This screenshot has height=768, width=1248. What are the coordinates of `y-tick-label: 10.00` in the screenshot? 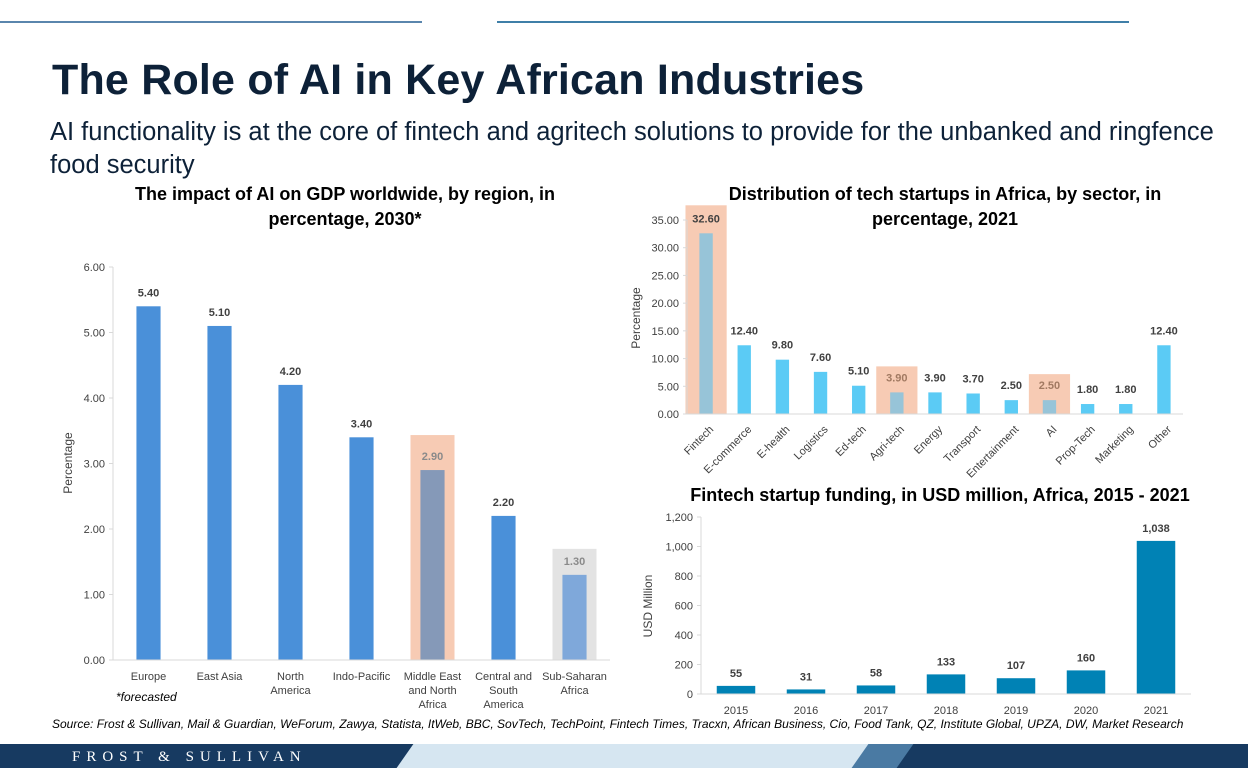 It's located at (665, 360).